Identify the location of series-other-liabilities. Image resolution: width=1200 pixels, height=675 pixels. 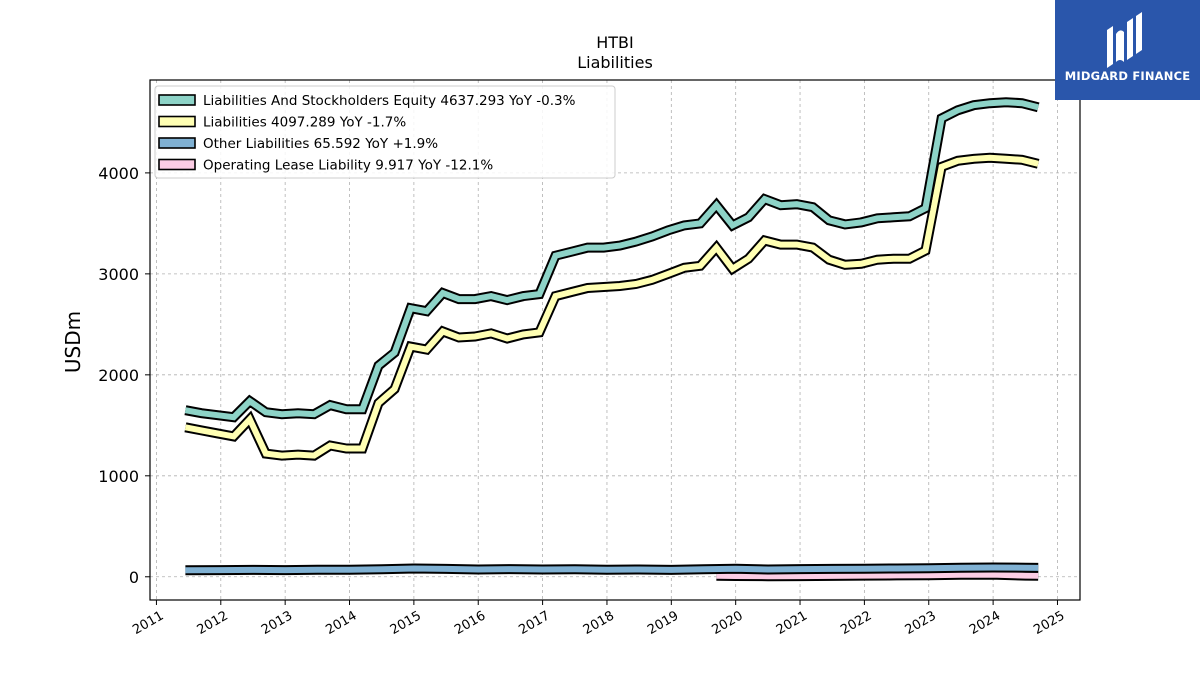
(612, 569).